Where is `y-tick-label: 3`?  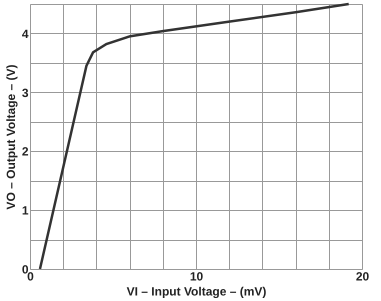
y-tick-label: 3 is located at coordinates (25, 93).